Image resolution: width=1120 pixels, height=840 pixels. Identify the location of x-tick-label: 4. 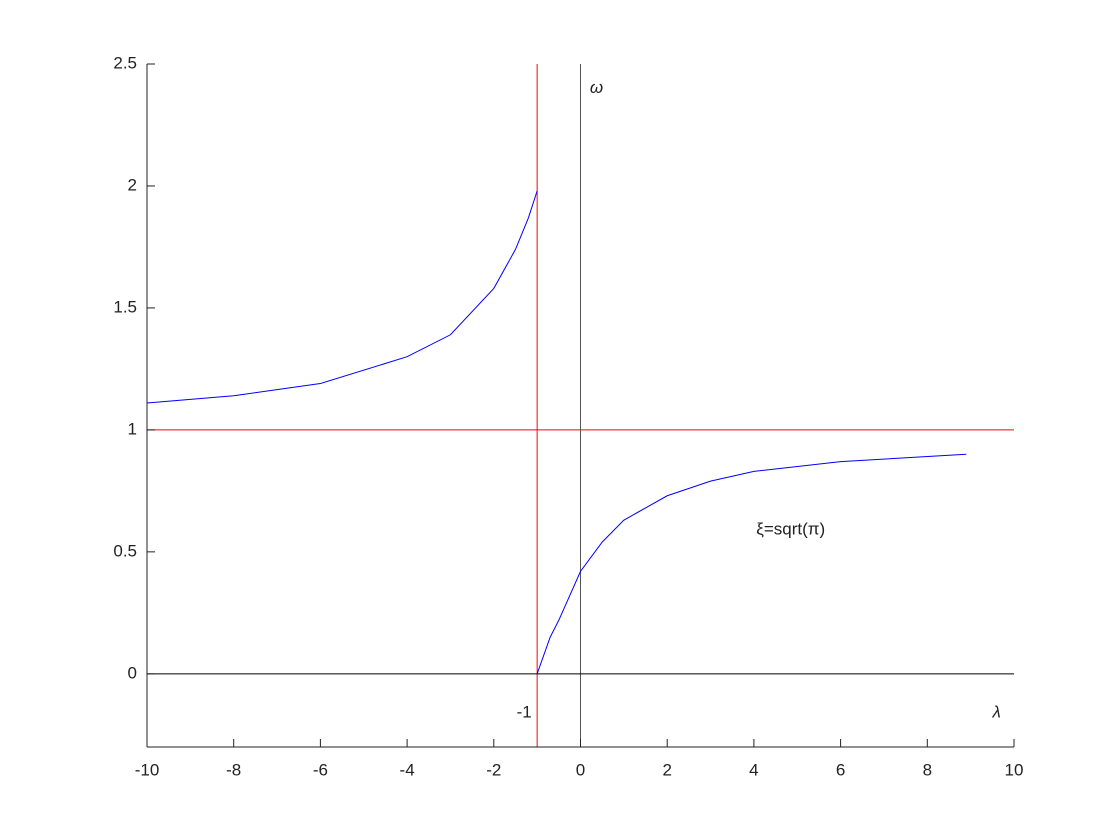
(753, 769).